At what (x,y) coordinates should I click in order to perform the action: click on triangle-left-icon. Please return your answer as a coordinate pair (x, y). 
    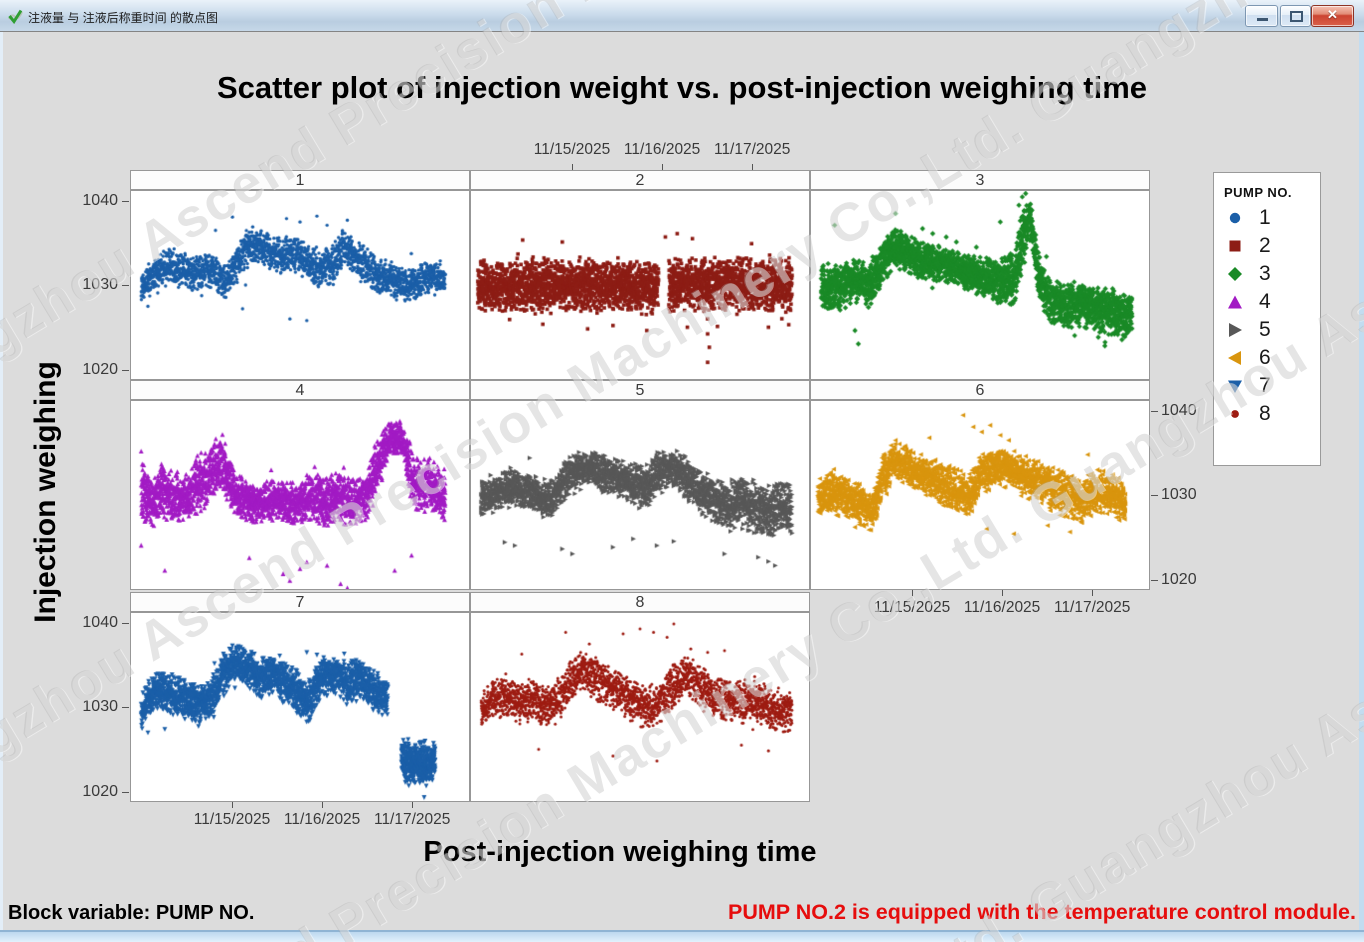
    Looking at the image, I should click on (1234, 358).